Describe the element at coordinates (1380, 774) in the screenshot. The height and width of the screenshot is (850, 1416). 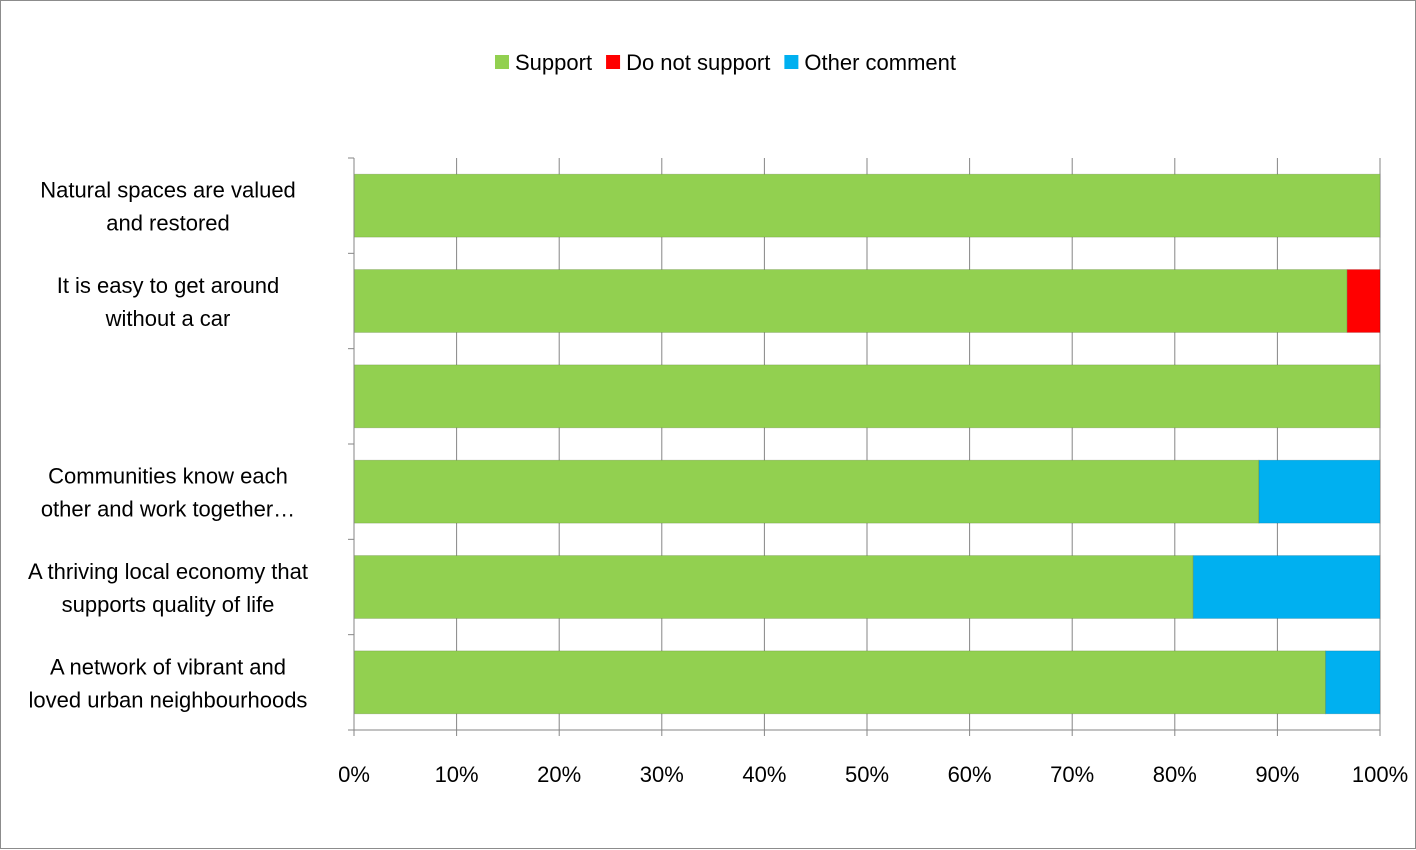
I see `x-tick-label: 100%` at that location.